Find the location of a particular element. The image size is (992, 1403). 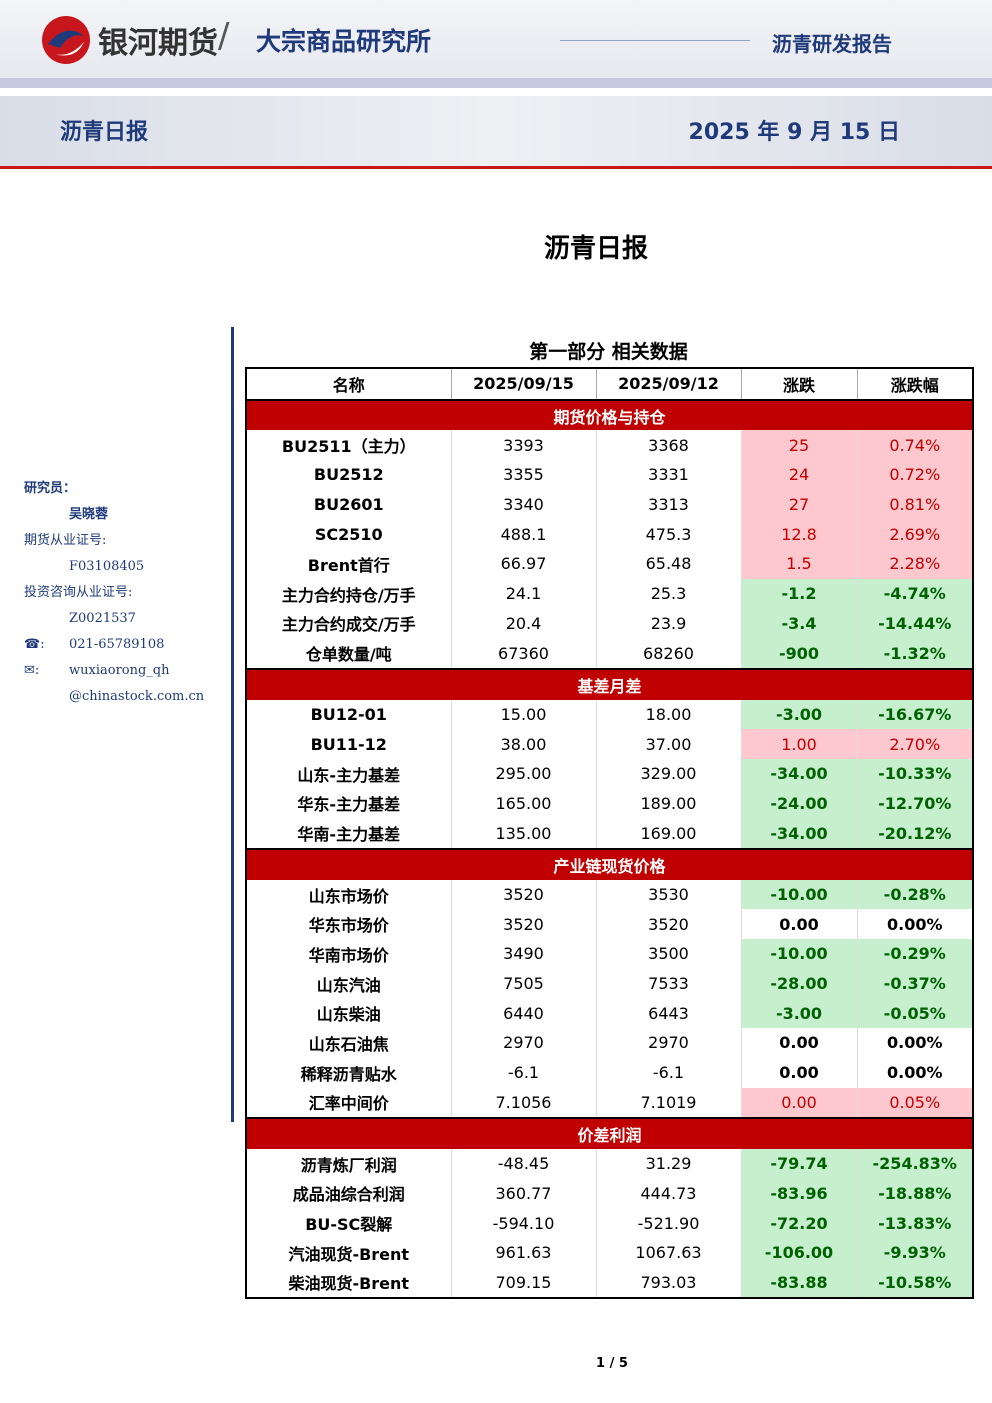

cell: -48.45 is located at coordinates (523, 1163).